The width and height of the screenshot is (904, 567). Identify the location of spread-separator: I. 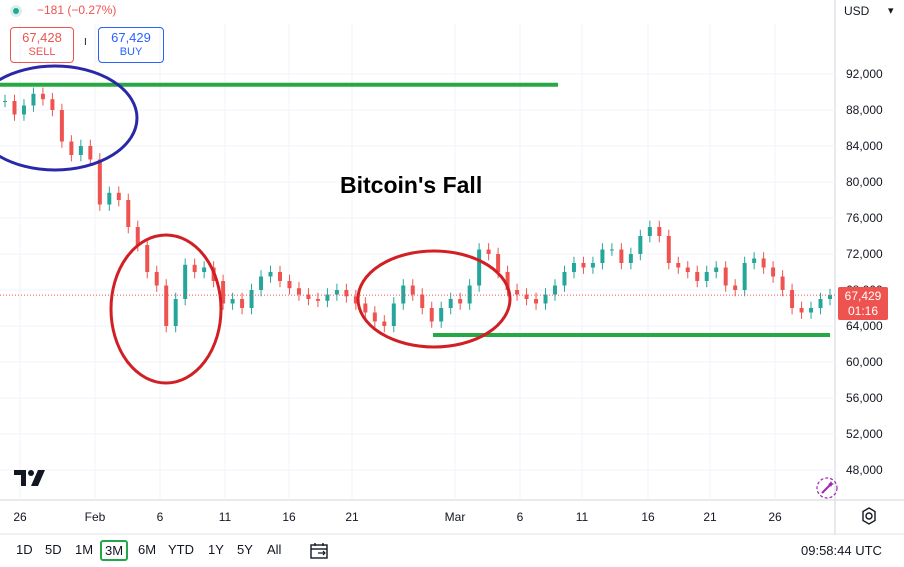
(85, 42).